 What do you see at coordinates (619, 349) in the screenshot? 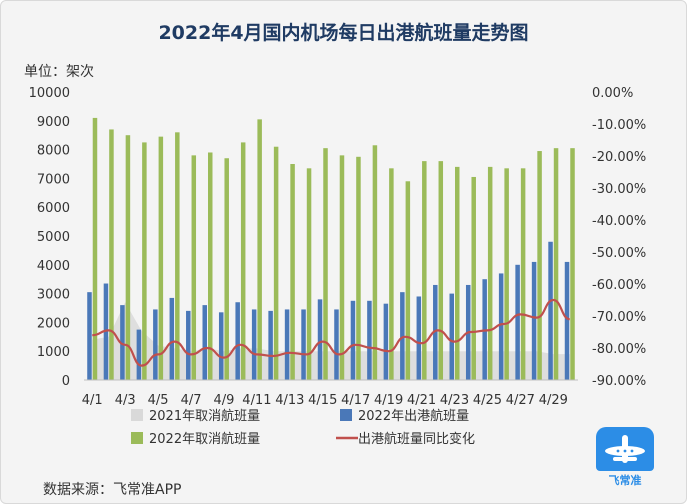
I see `right-axis-tick: -80.00%` at bounding box center [619, 349].